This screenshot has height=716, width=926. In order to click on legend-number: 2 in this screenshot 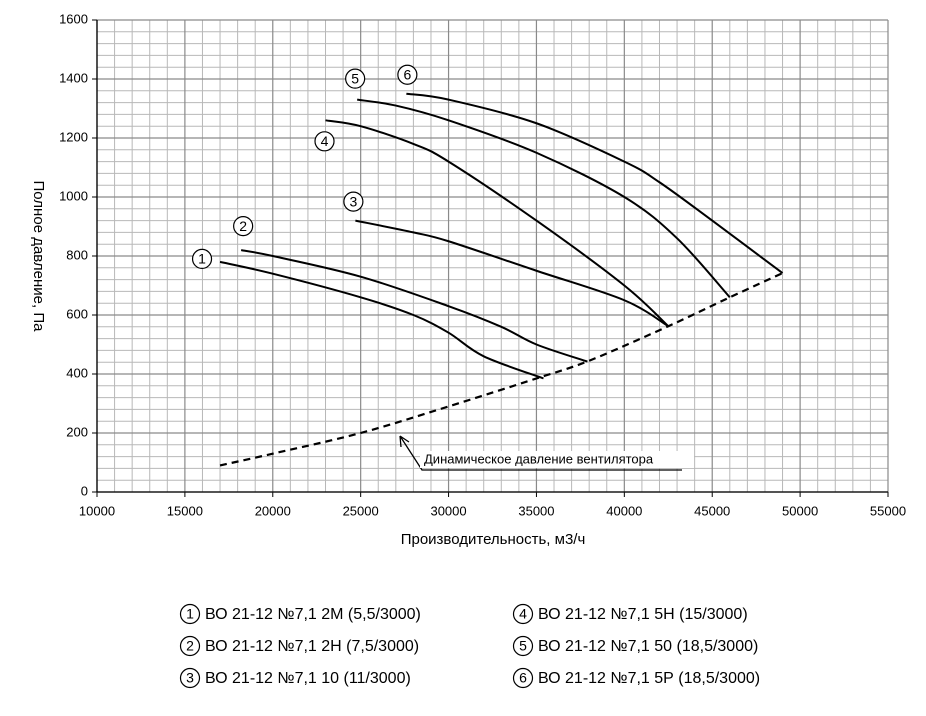, I will do `click(190, 646)`.